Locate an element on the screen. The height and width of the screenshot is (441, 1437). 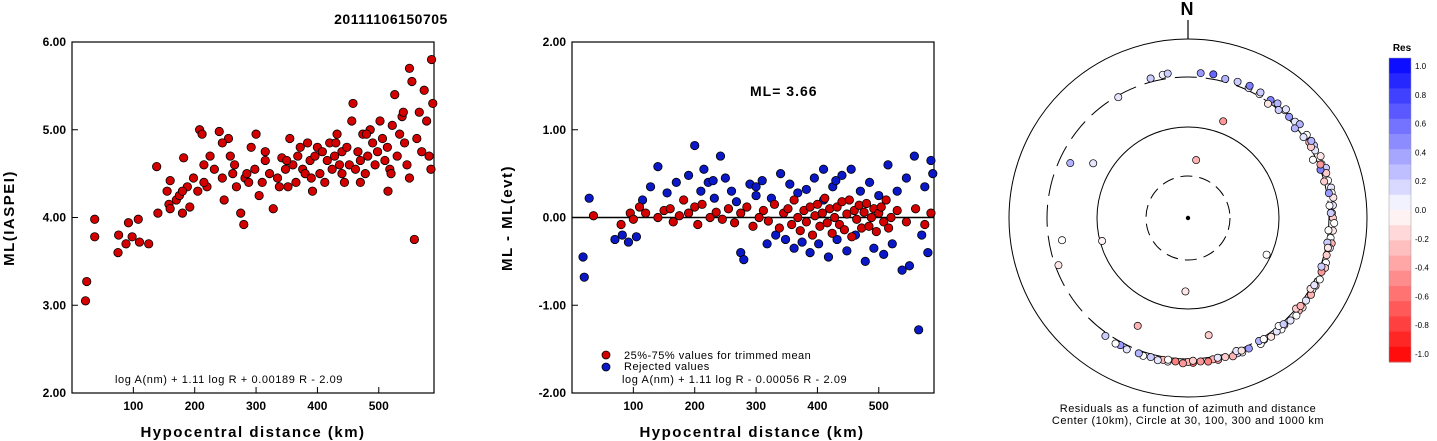
legend-marker-trimmed is located at coordinates (606, 355).